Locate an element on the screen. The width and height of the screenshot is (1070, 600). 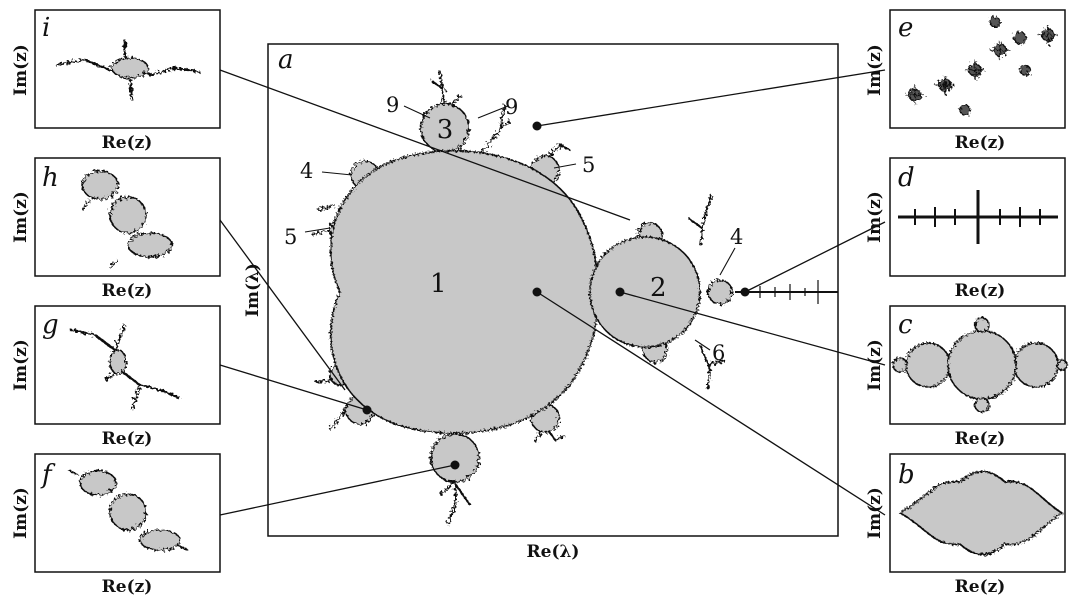
julia-g is located at coordinates (125, 367).